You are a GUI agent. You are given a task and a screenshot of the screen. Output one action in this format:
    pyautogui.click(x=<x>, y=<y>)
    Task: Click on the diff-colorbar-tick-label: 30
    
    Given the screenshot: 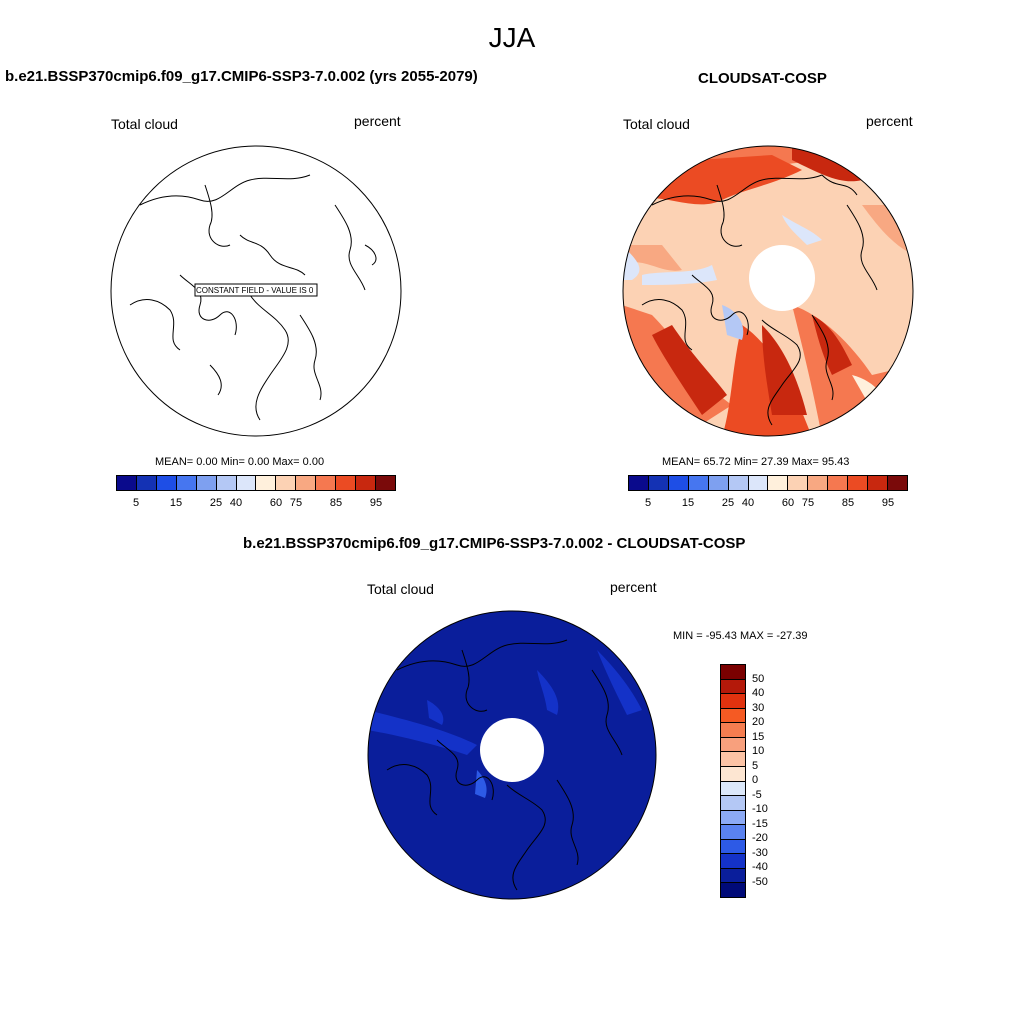 What is the action you would take?
    pyautogui.click(x=758, y=707)
    